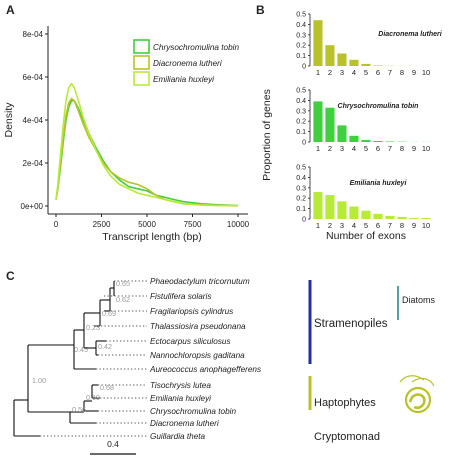 Image resolution: width=474 pixels, height=463 pixels. I want to click on exon-title-chrysochromulina: Chrysochromulina tobin, so click(378, 106).